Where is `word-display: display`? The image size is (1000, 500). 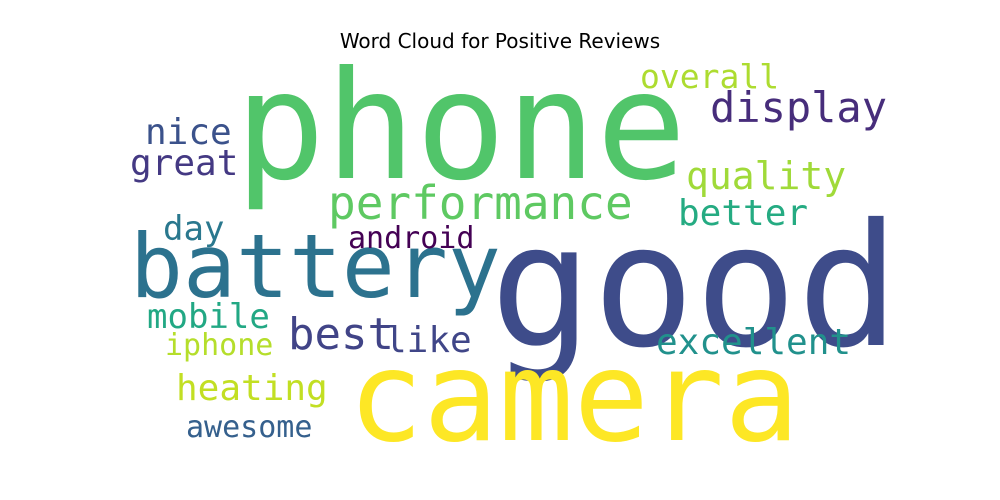 word-display: display is located at coordinates (798, 107).